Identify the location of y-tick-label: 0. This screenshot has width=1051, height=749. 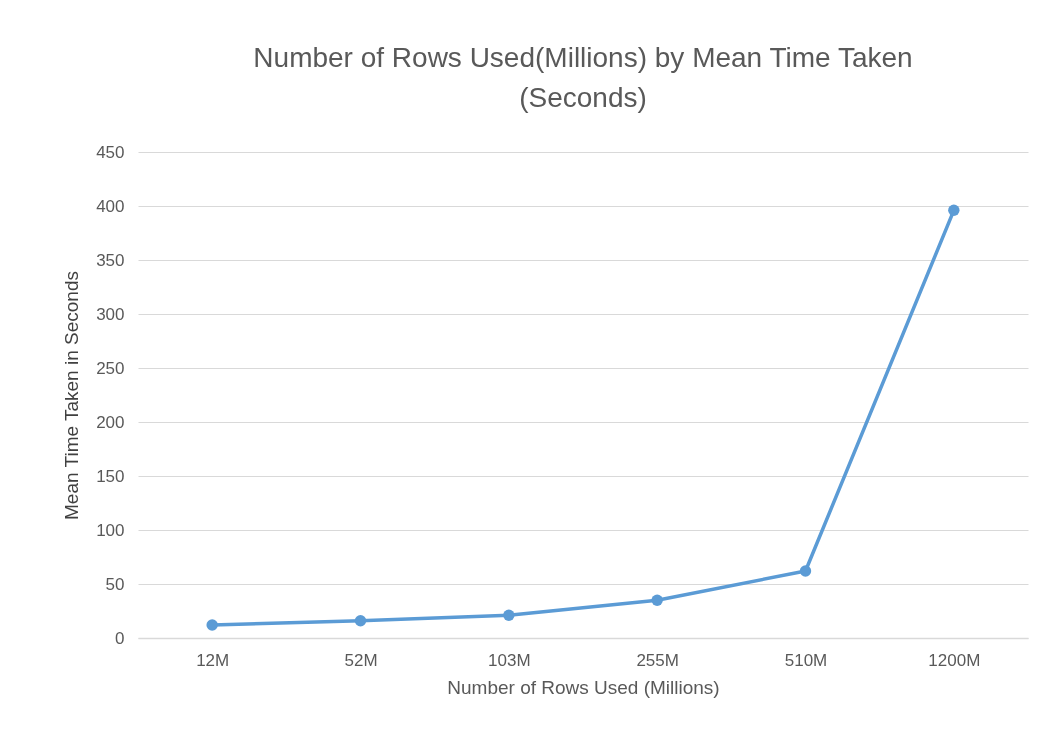
(120, 638).